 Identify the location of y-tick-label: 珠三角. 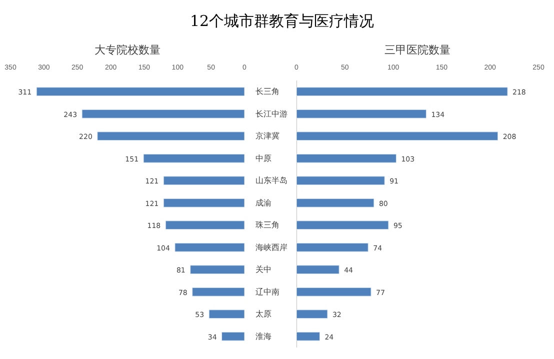
(268, 225).